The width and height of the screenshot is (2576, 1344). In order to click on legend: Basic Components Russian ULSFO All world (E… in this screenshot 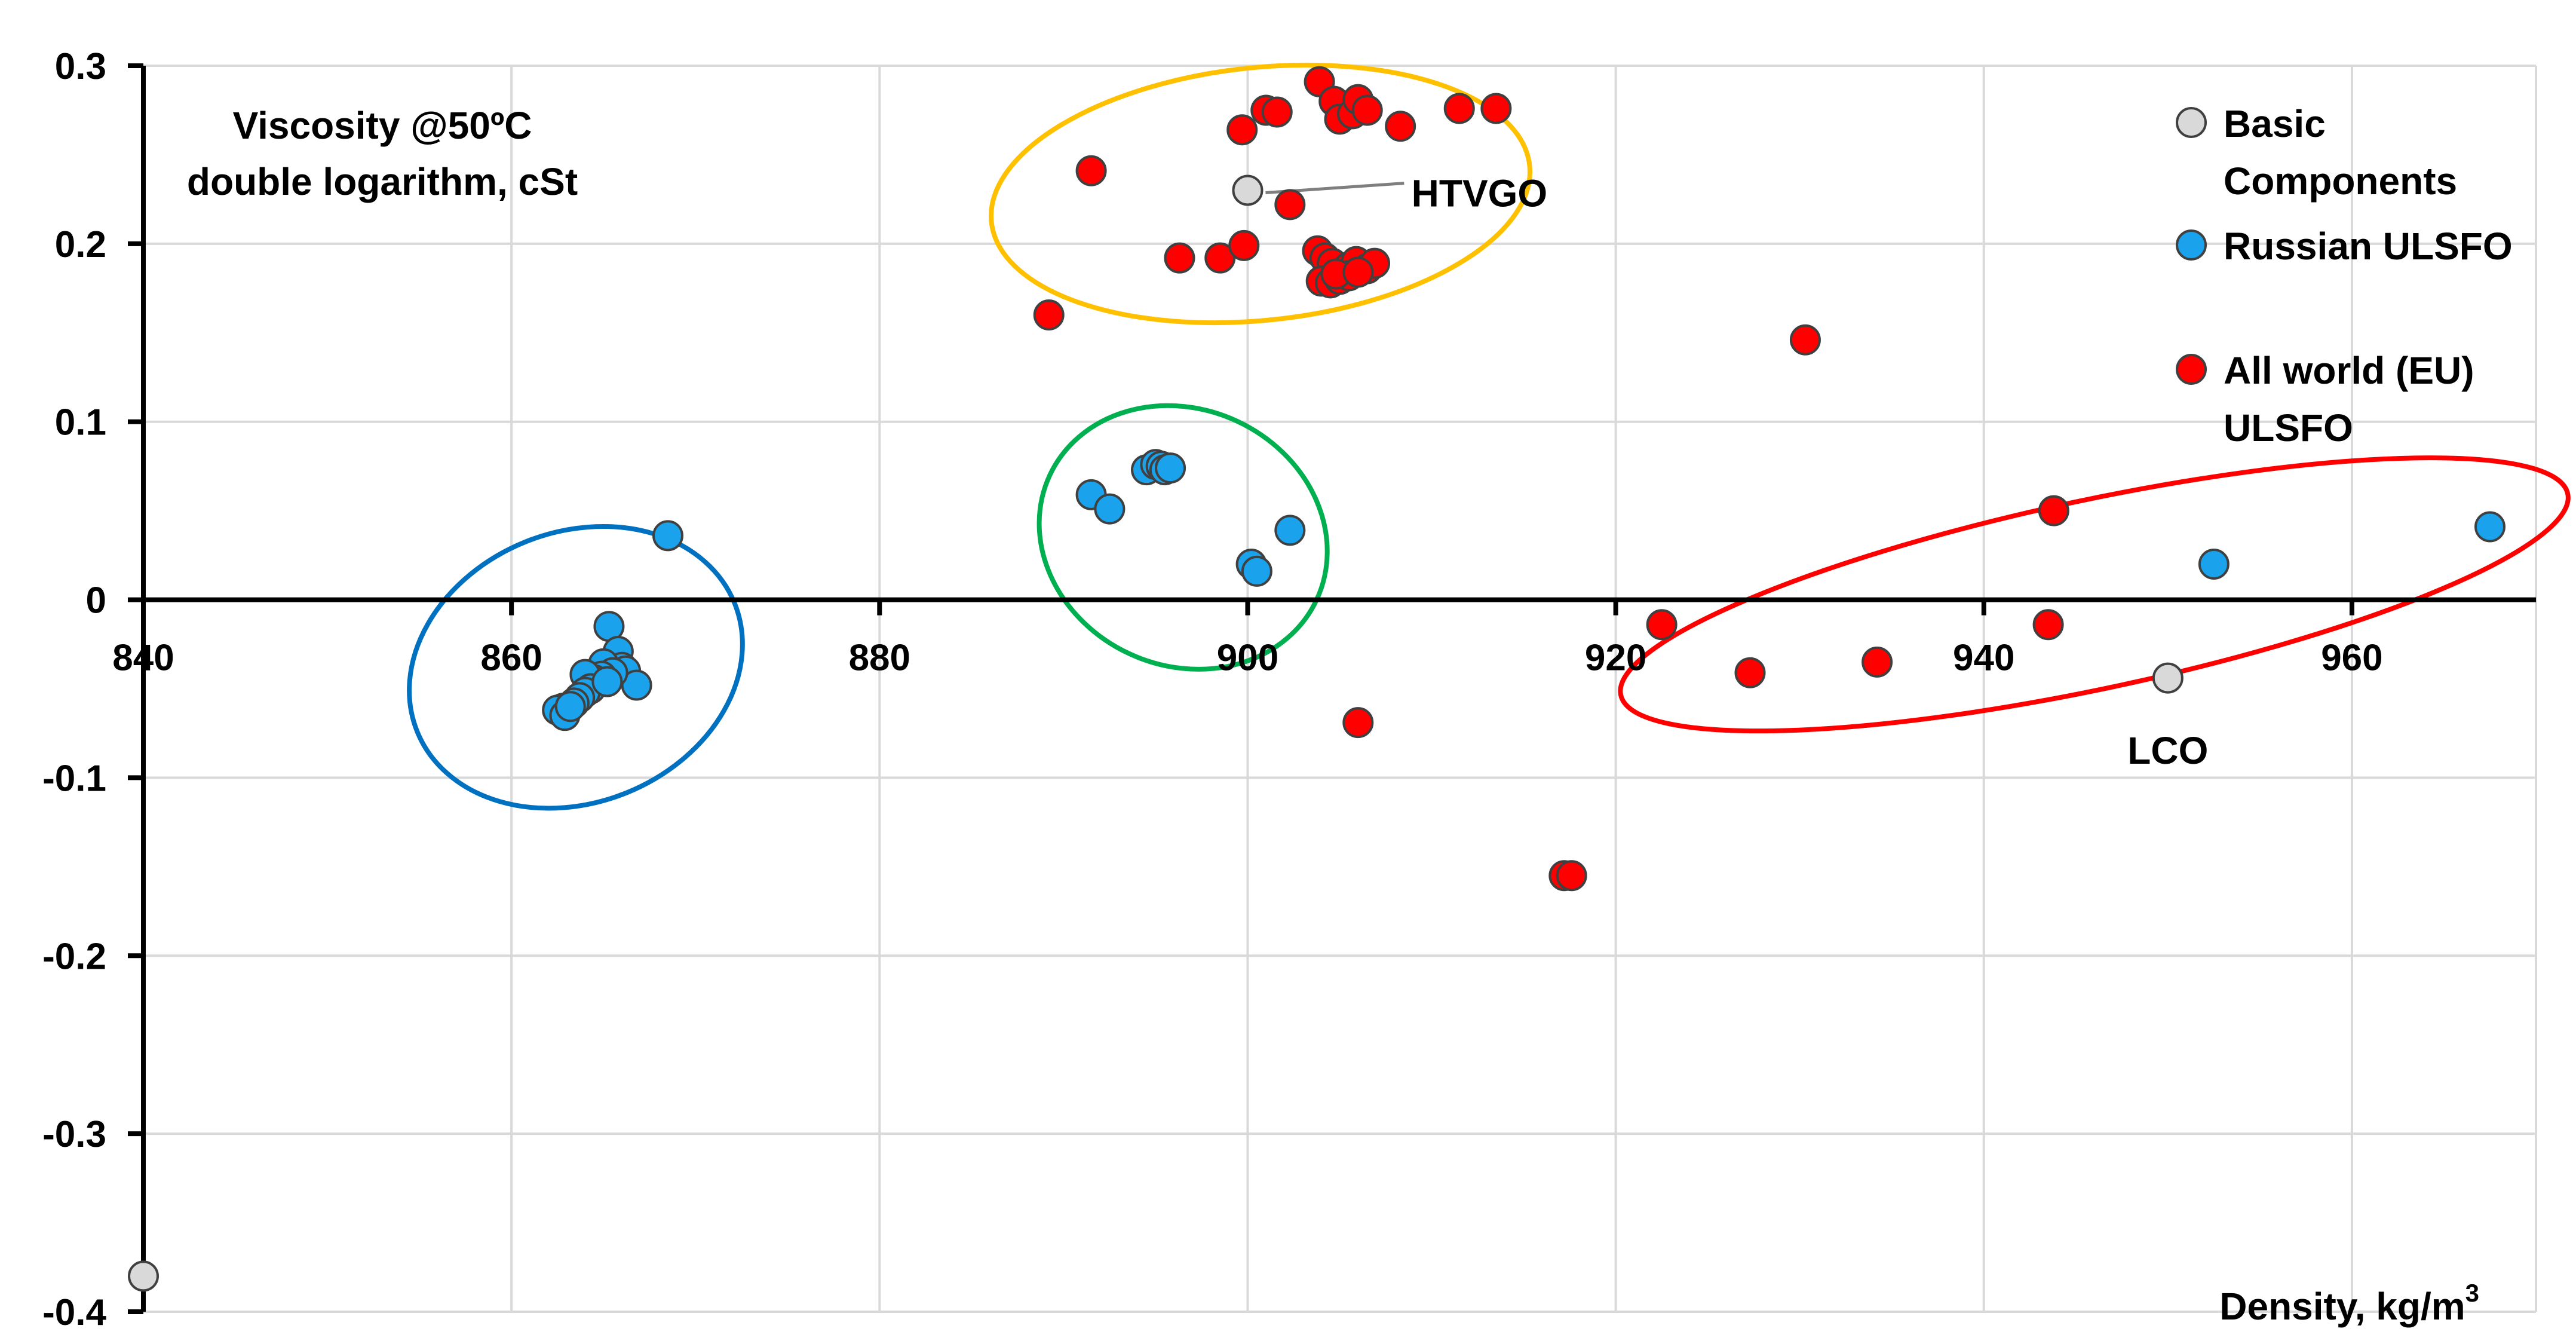, I will do `click(2344, 275)`.